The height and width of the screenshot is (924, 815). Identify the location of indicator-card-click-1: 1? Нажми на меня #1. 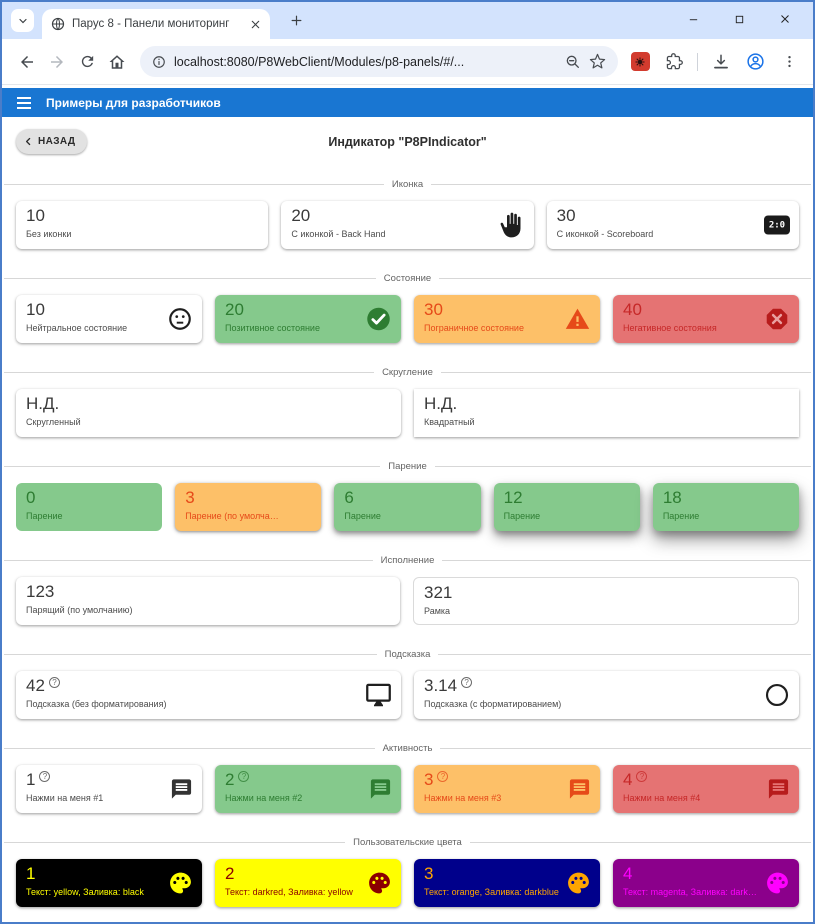
(109, 789).